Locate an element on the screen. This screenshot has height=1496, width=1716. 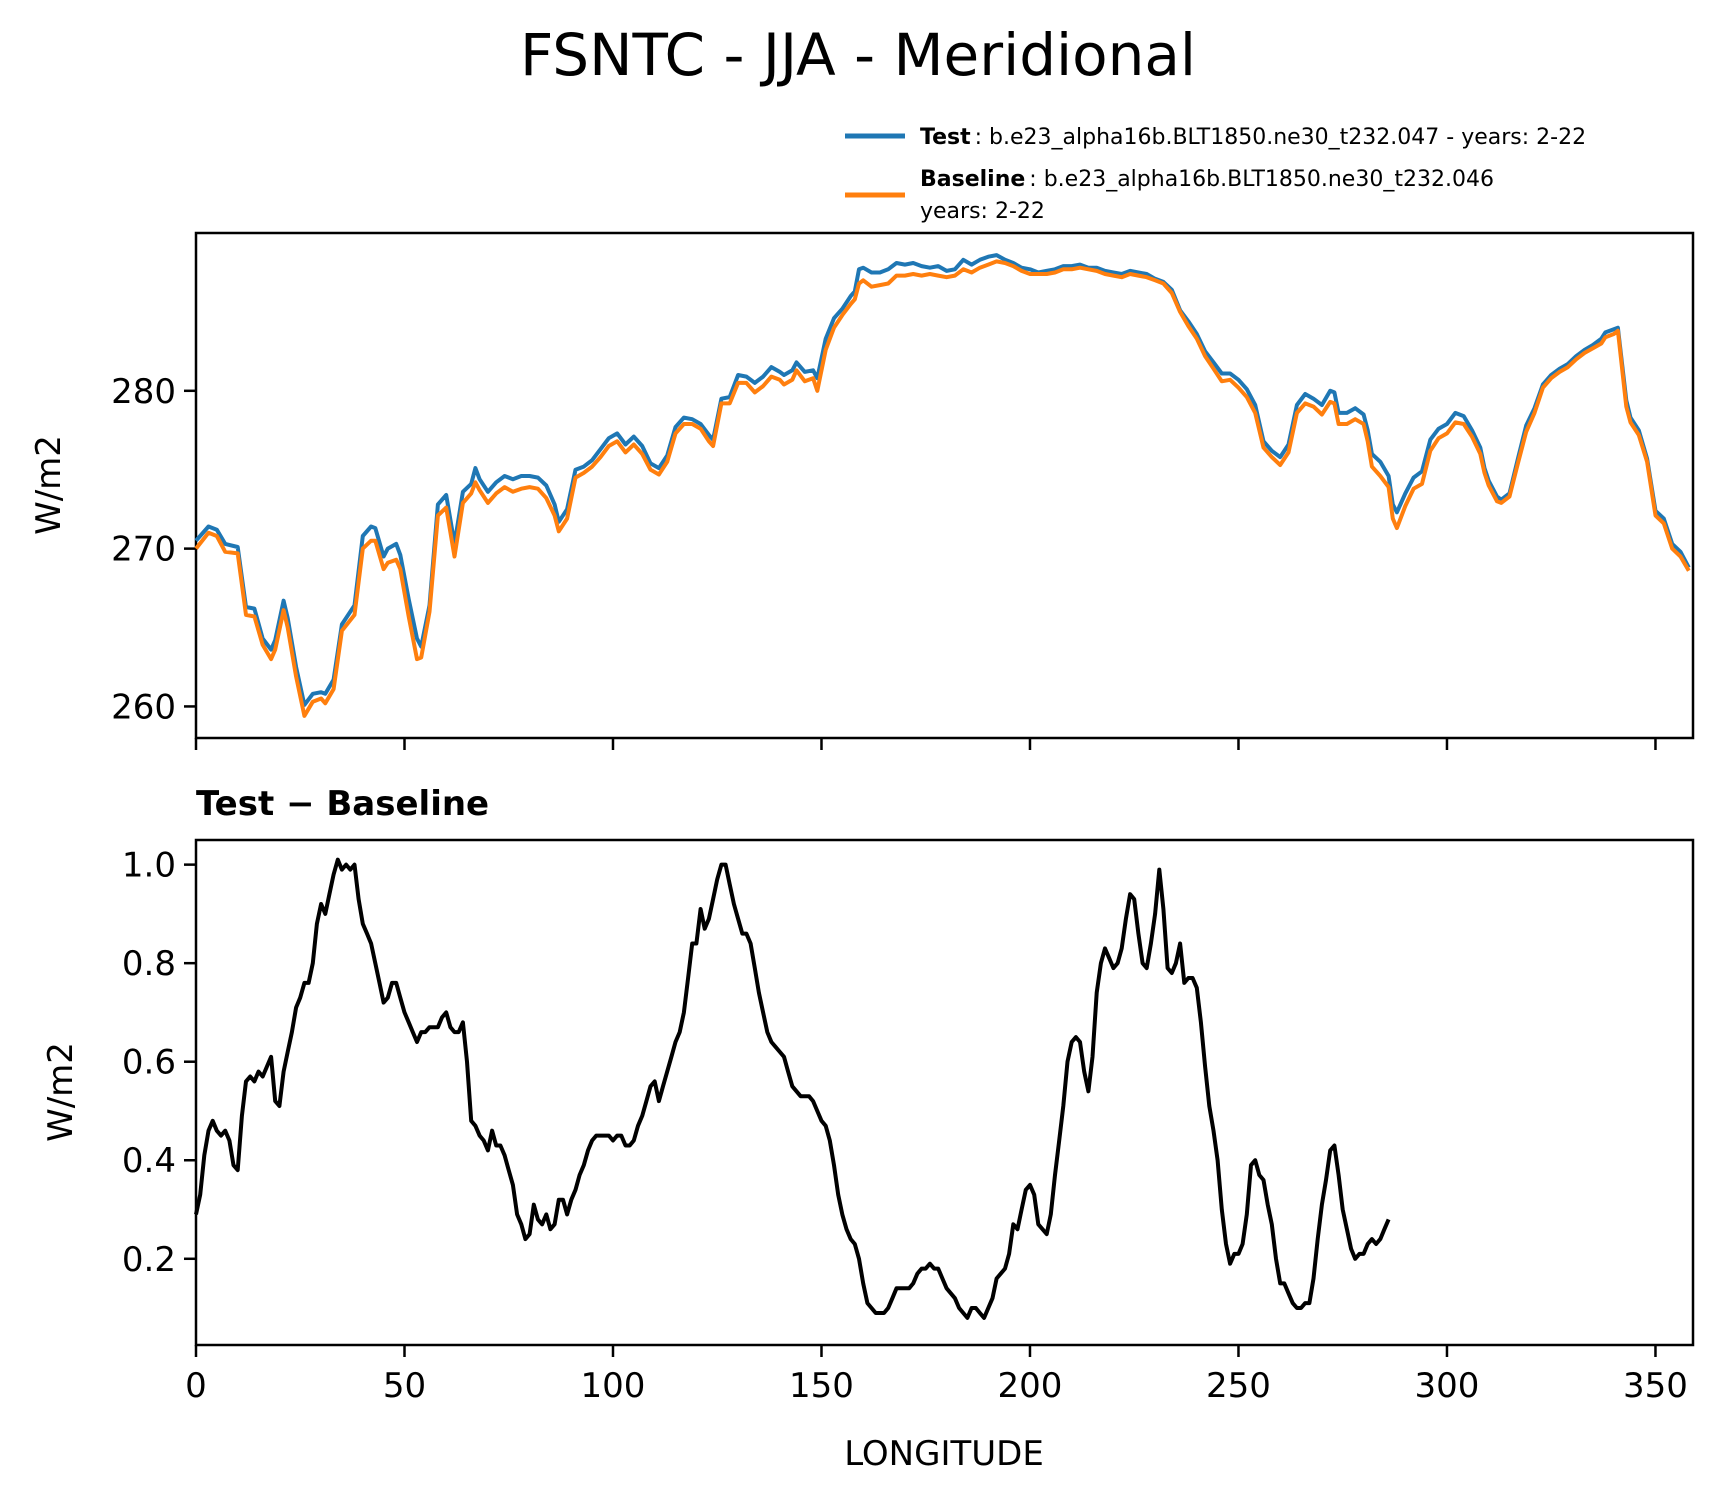
x-tick-label: 250 is located at coordinates (1238, 1386).